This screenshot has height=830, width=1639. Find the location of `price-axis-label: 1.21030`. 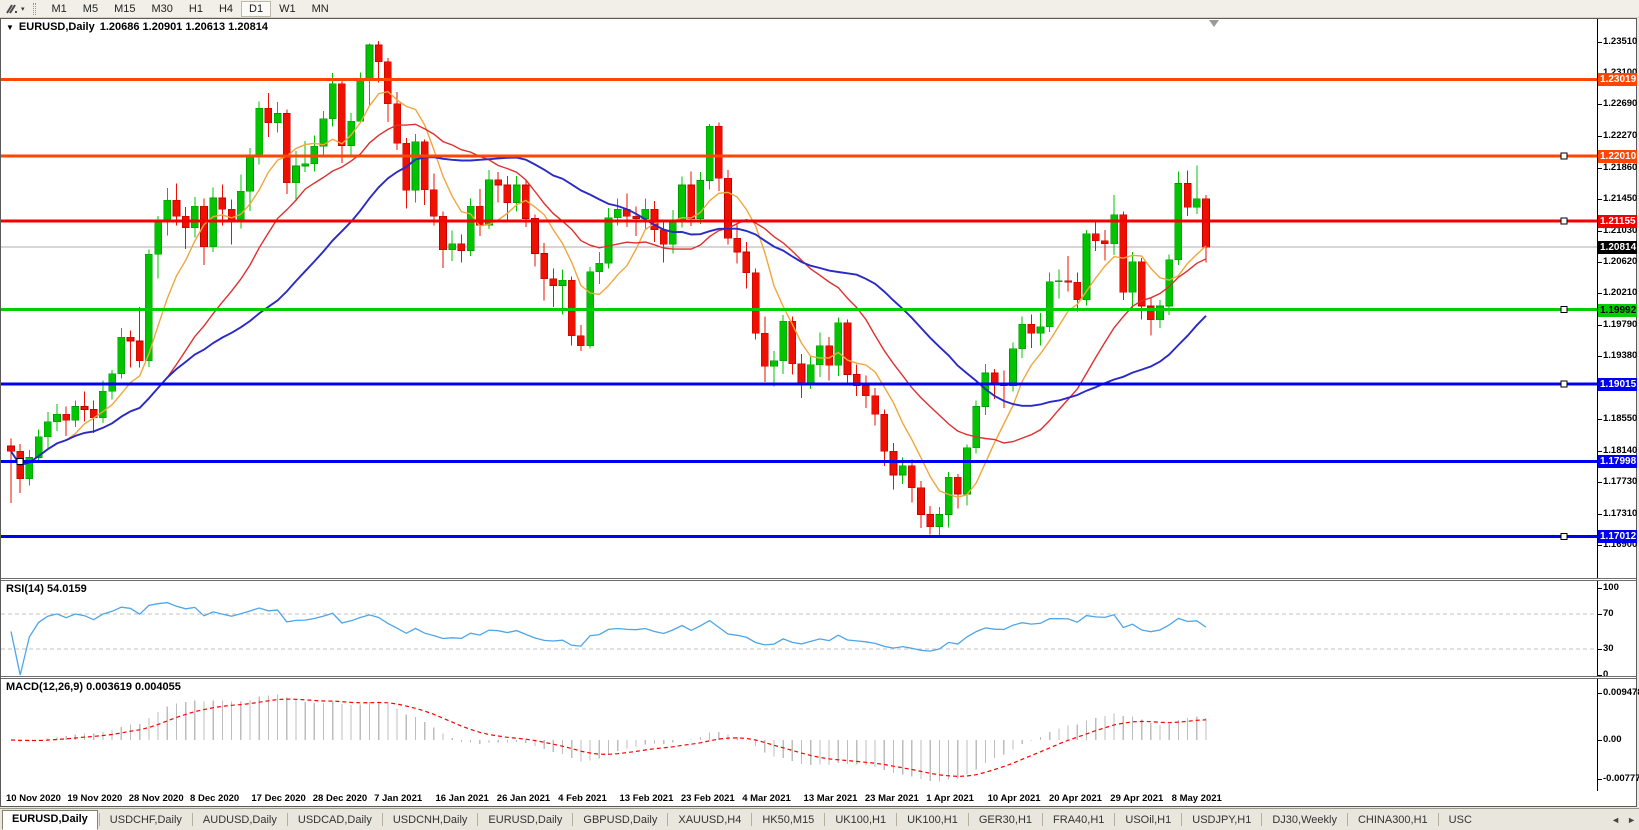

price-axis-label: 1.21030 is located at coordinates (1620, 230).